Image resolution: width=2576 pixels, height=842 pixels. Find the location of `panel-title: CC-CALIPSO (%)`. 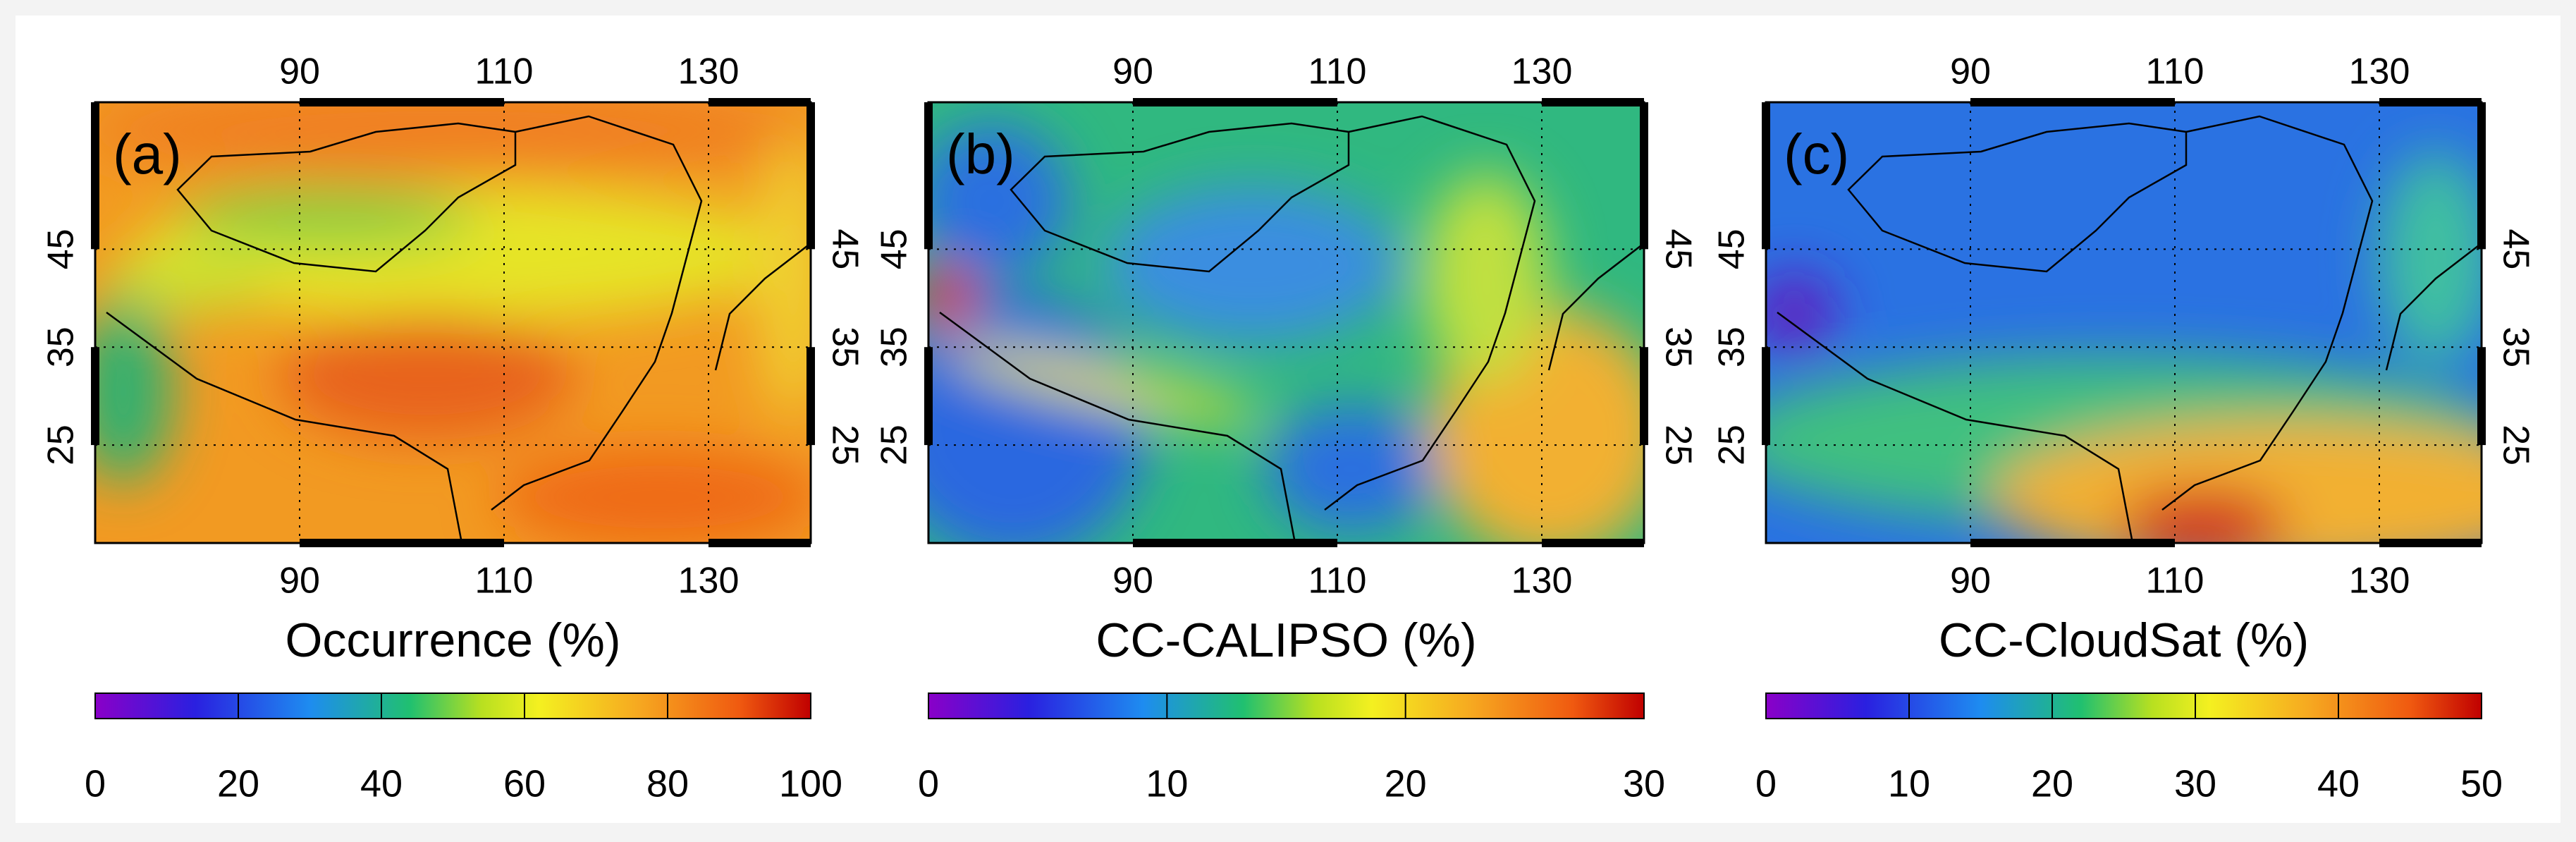

panel-title: CC-CALIPSO (%) is located at coordinates (1286, 640).